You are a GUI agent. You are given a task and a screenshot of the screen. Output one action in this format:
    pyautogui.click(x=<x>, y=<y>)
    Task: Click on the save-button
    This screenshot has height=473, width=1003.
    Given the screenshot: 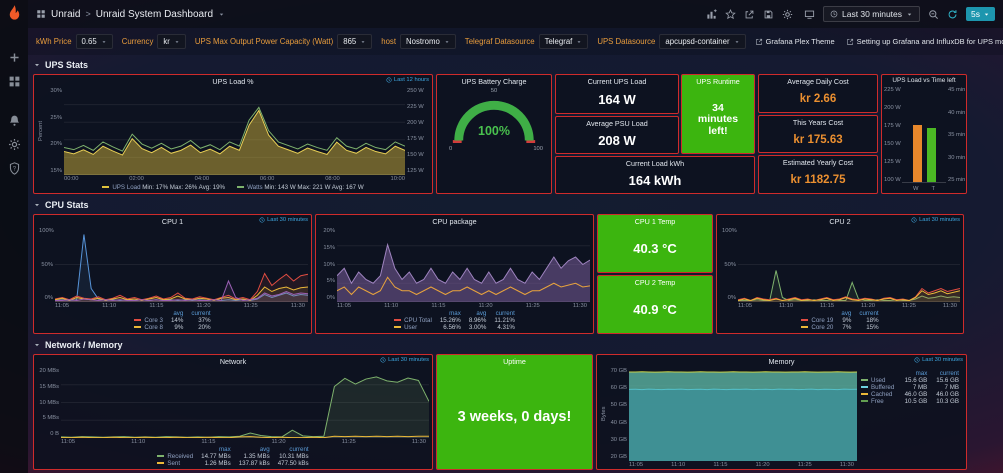 What is the action you would take?
    pyautogui.click(x=768, y=14)
    